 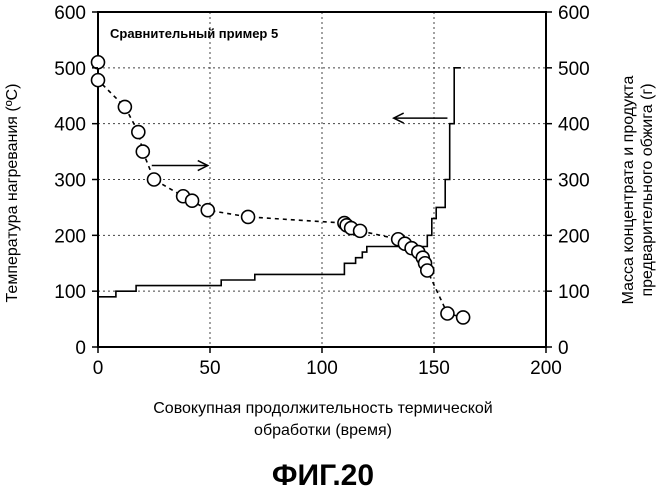 I want to click on x-axis-title-line-1: Совокупная продолжительность термической, so click(x=323, y=408).